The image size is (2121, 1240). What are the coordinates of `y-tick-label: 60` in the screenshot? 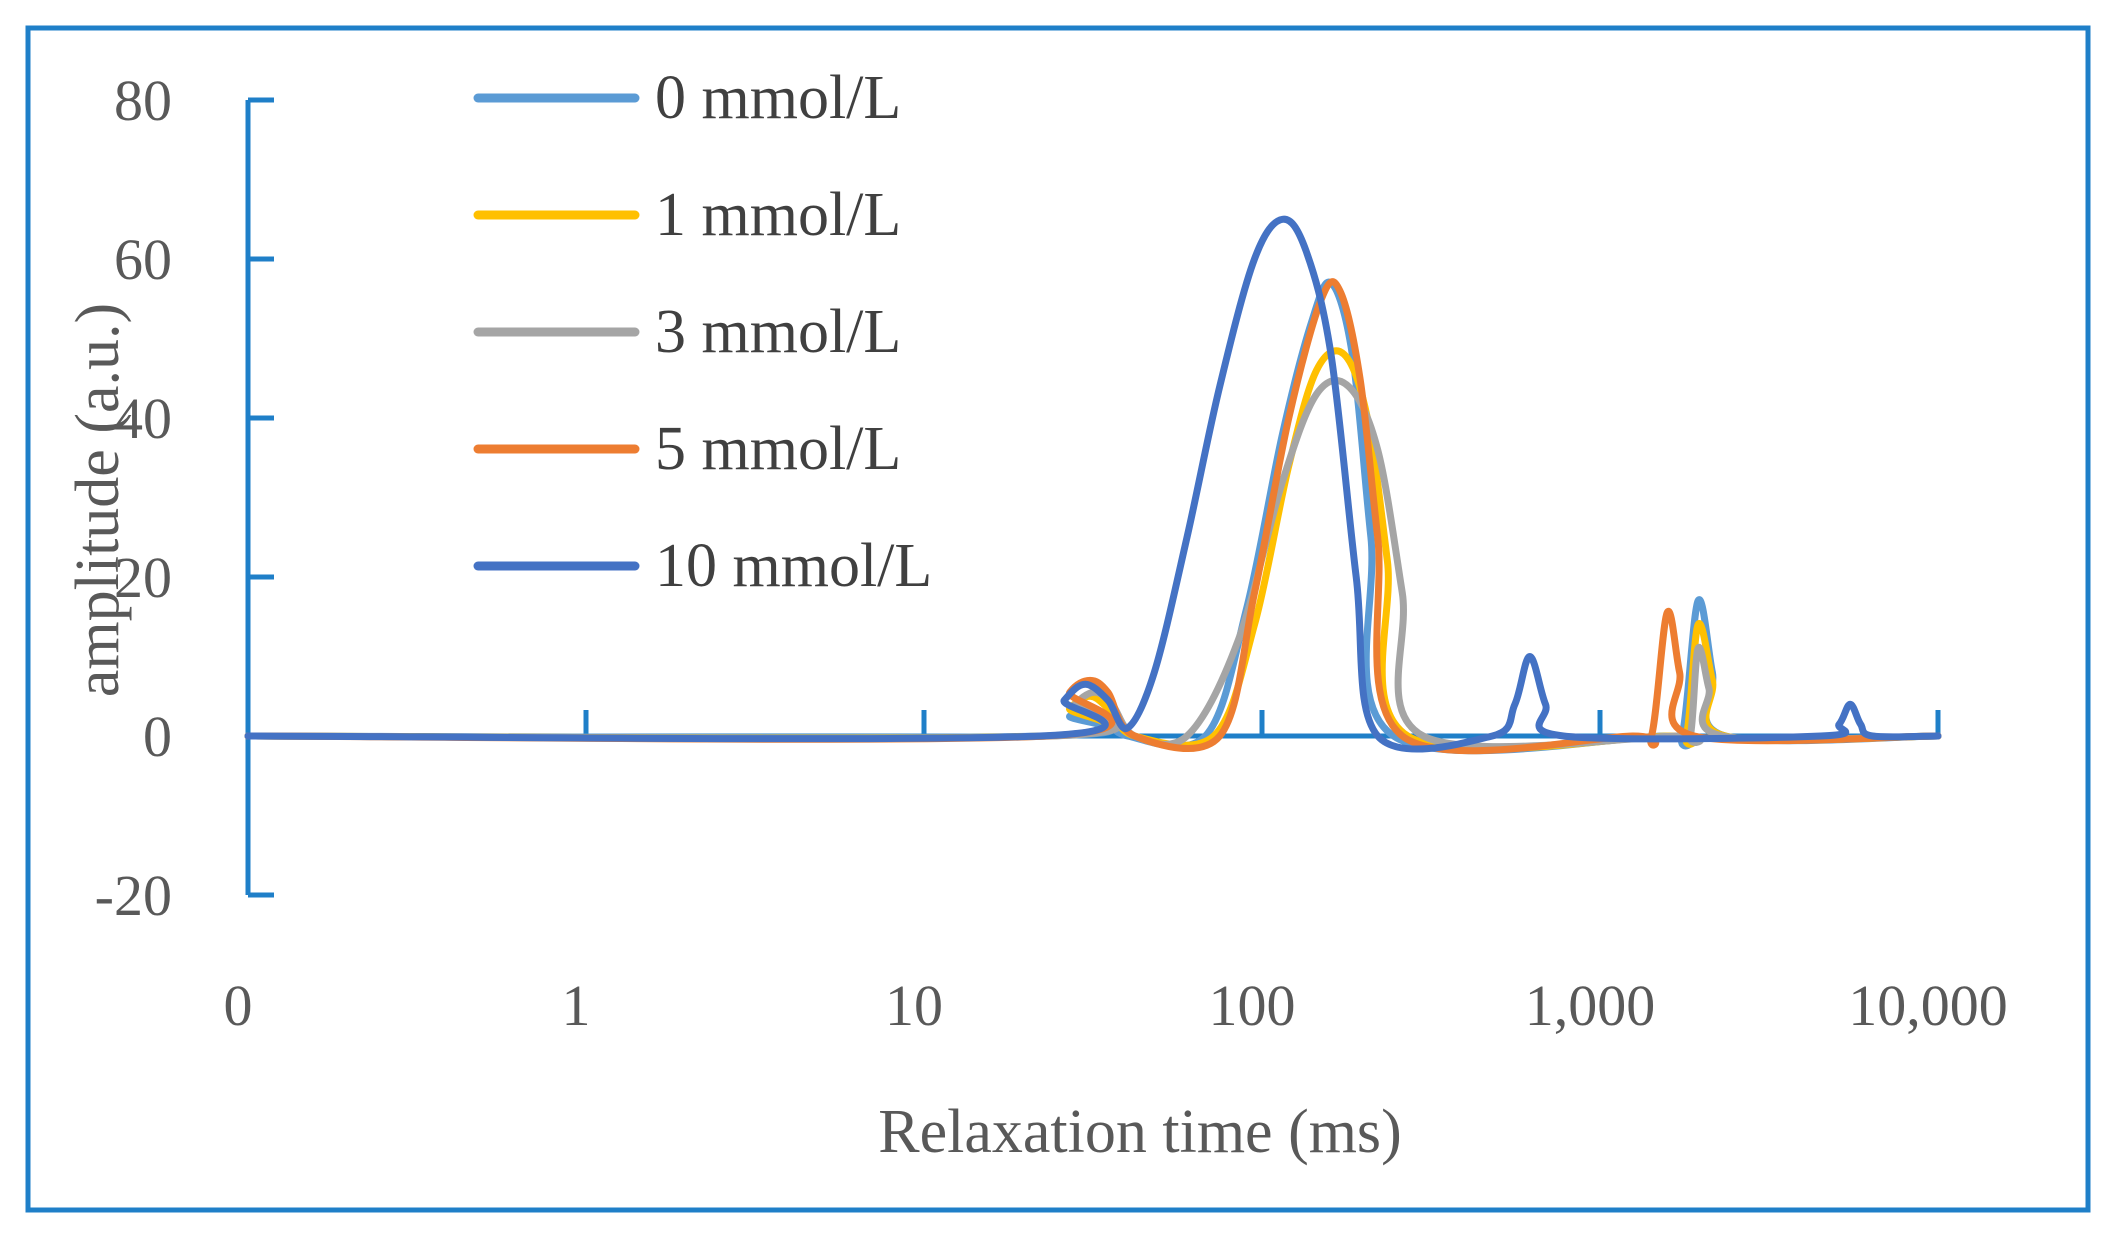 It's located at (143, 259).